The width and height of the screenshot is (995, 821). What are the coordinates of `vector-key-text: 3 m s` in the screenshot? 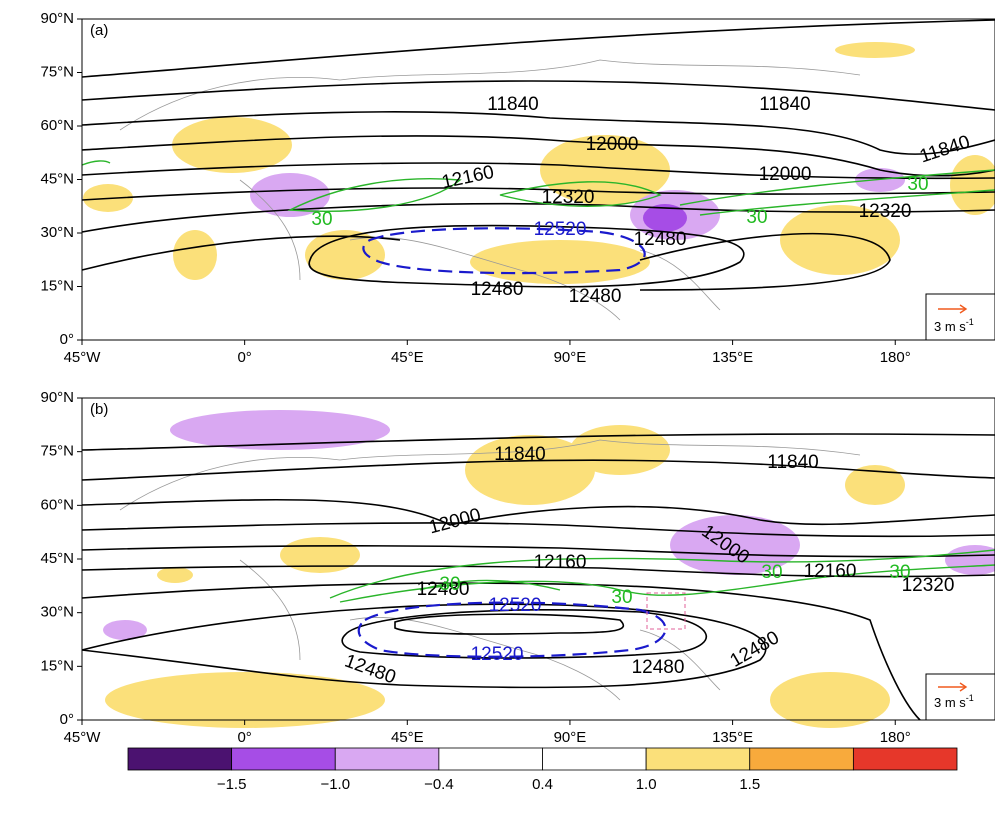 It's located at (950, 326).